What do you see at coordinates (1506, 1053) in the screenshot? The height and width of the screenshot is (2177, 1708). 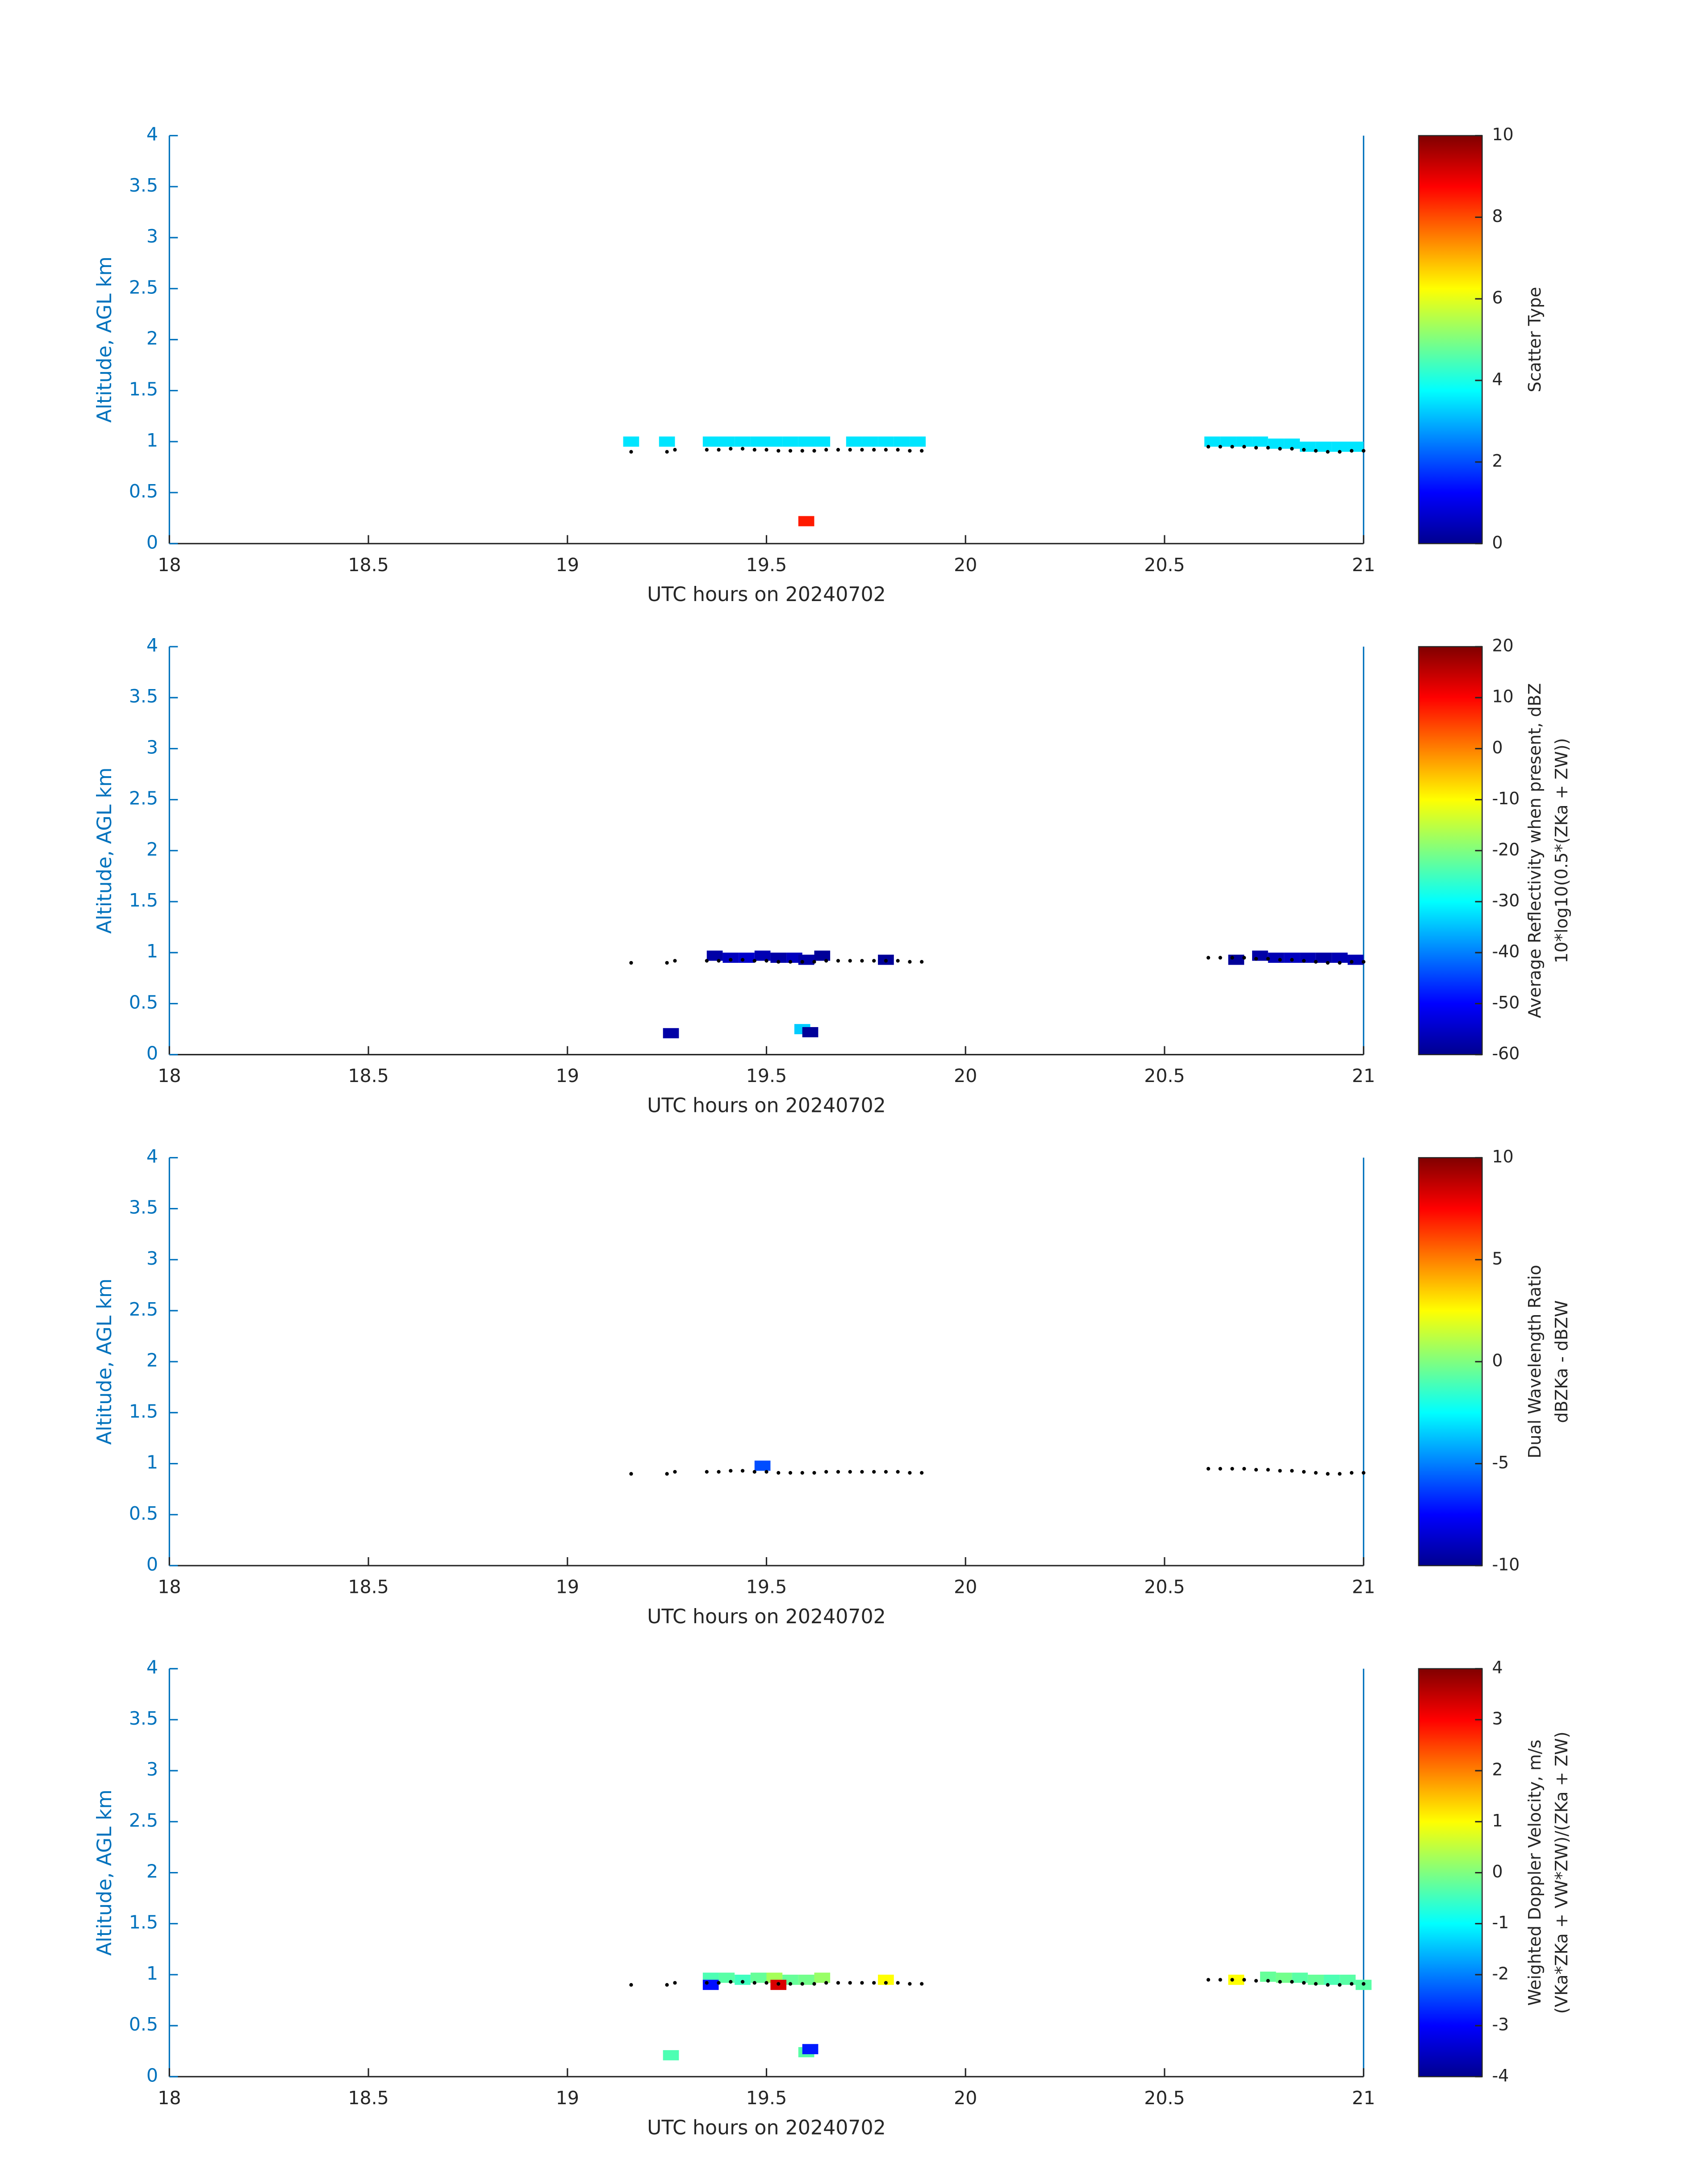 I see `colorbar-tick-label: -60` at bounding box center [1506, 1053].